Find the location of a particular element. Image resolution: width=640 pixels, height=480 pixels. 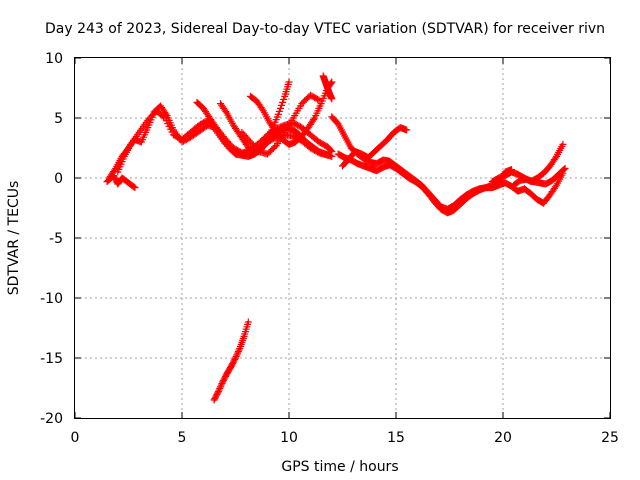

x-axis-label: GPS time / hours is located at coordinates (339, 467).